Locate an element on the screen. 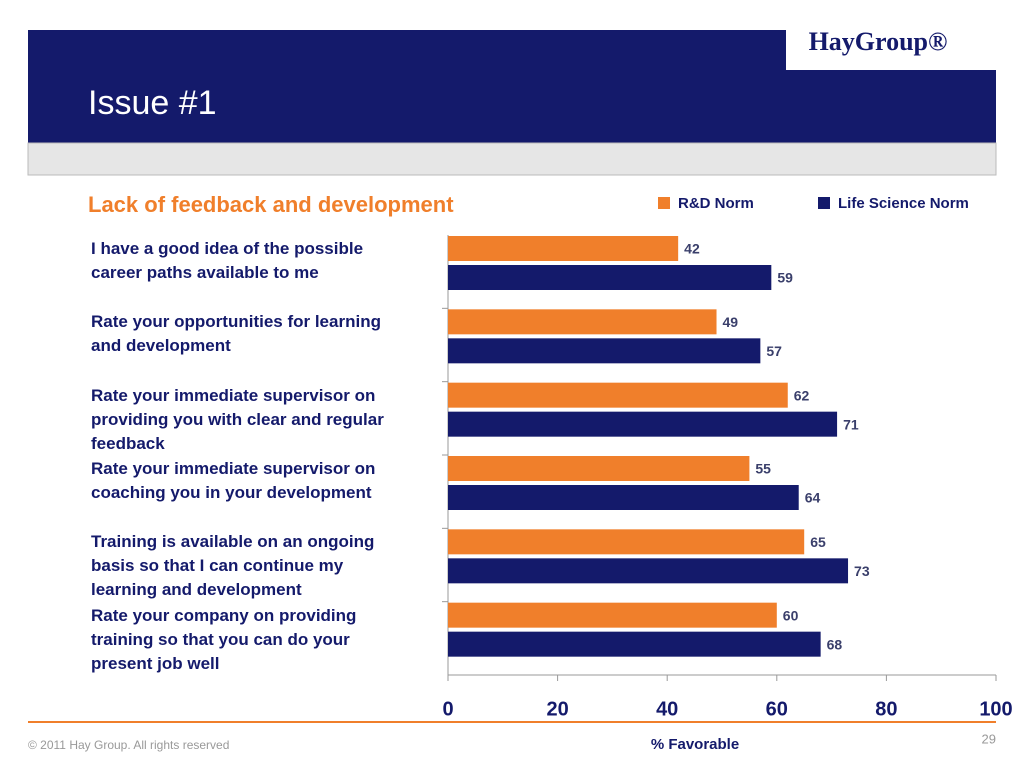 This screenshot has height=768, width=1024. value-label: 64 is located at coordinates (813, 498).